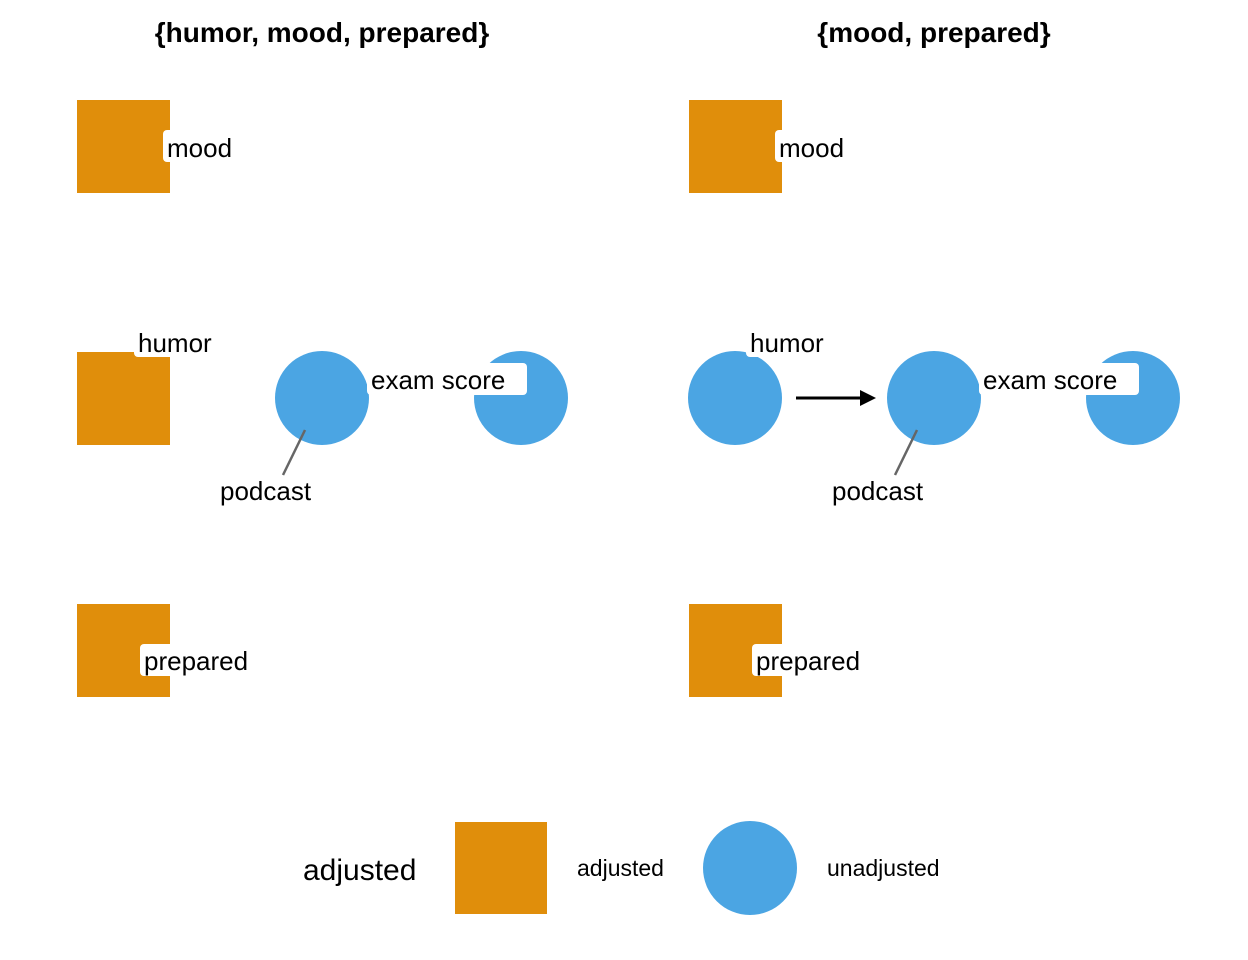 This screenshot has width=1248, height=960. I want to click on panel-2-podcast-label-connector, so click(906, 452).